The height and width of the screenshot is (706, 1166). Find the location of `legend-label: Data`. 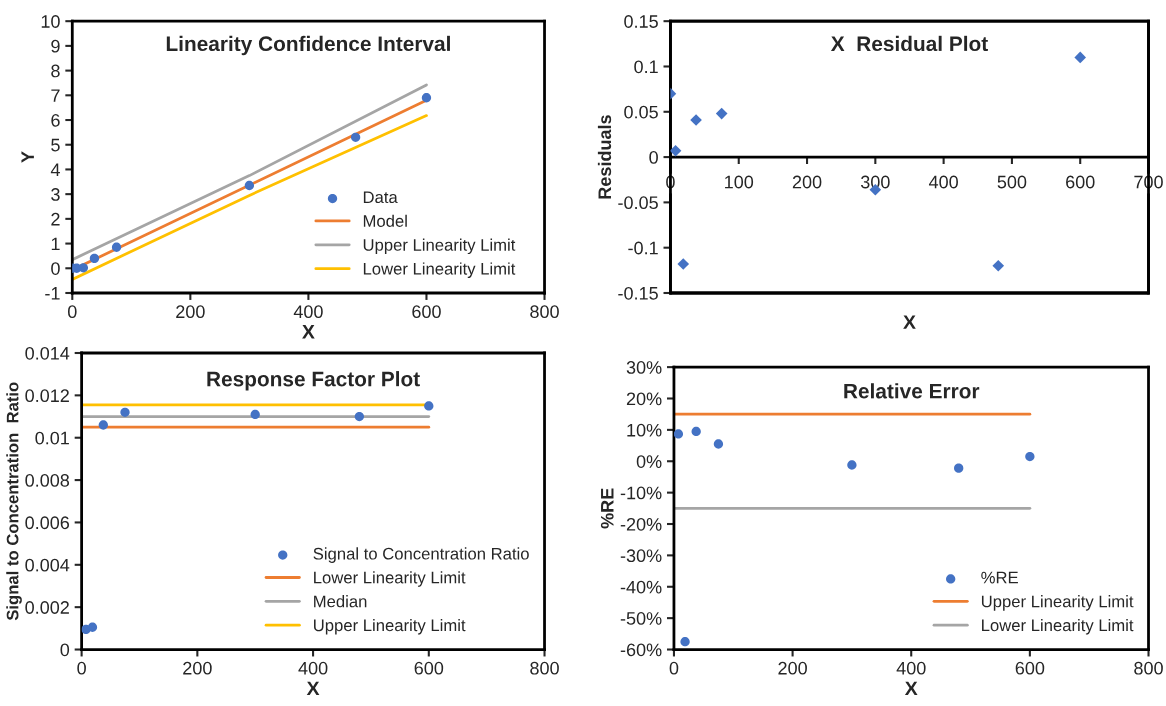

legend-label: Data is located at coordinates (380, 197).